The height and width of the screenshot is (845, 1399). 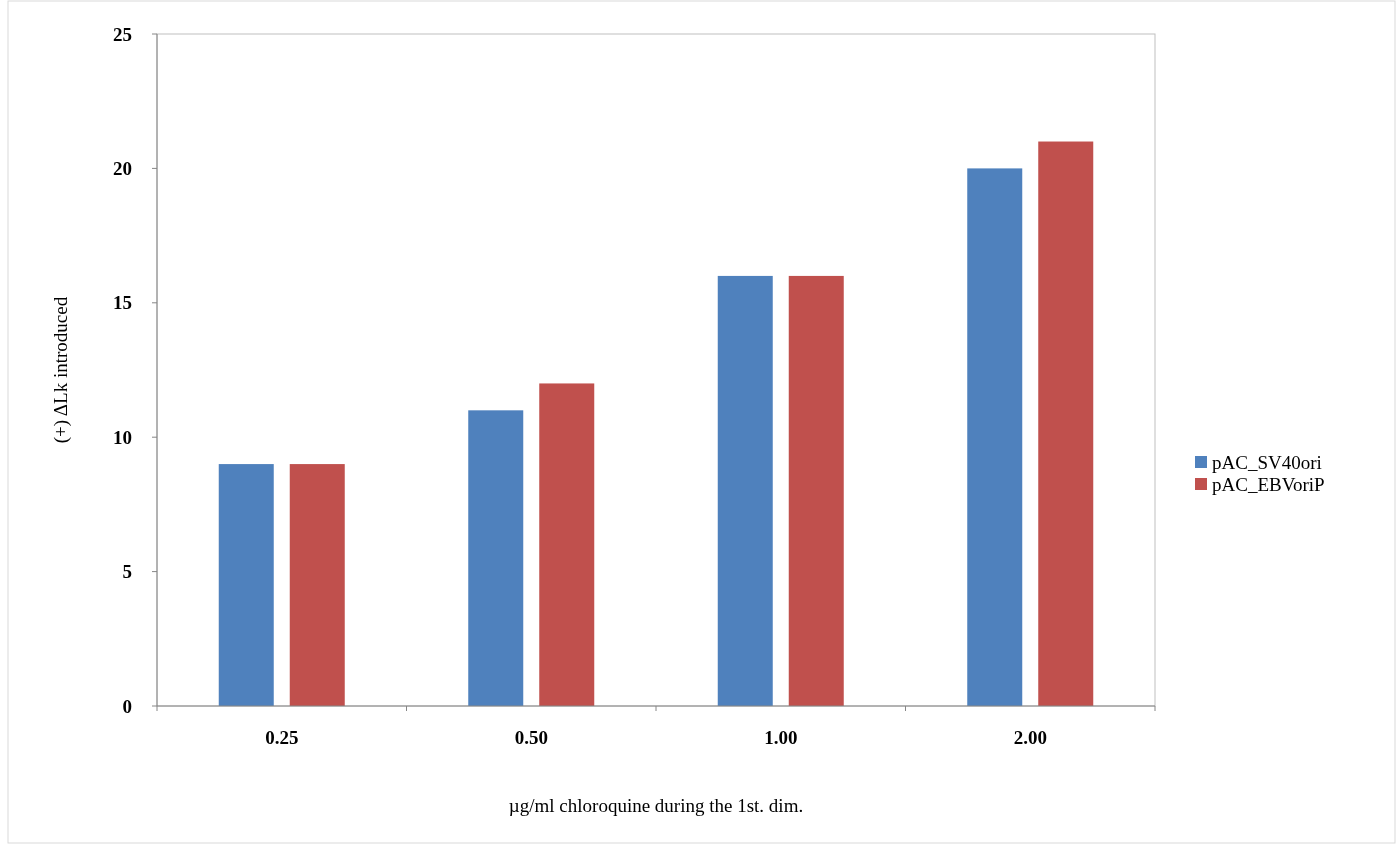 I want to click on x-tick-label: 2.00, so click(x=1030, y=737).